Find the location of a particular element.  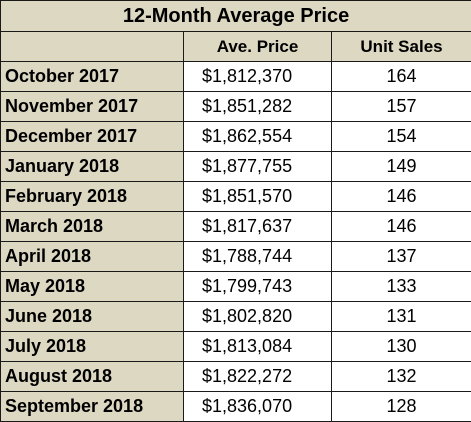

sales-cell: 154 is located at coordinates (401, 137).